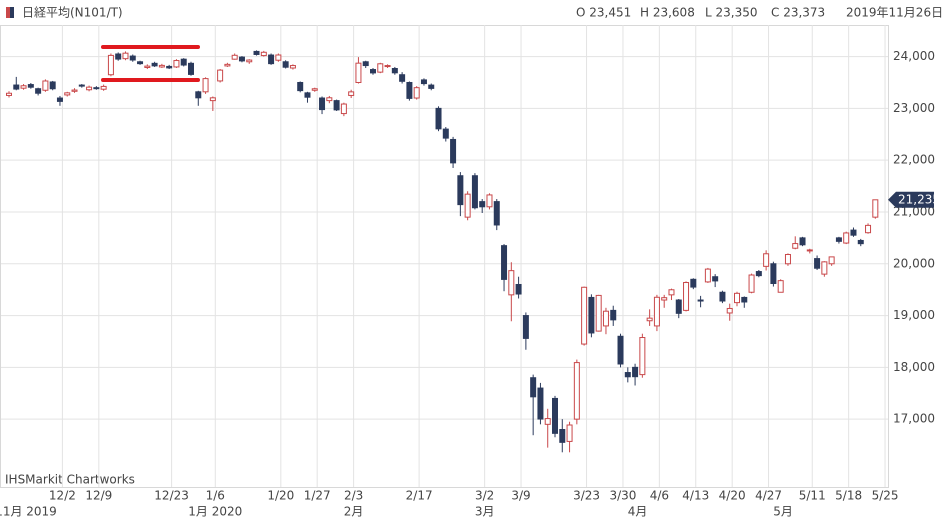 The width and height of the screenshot is (951, 527). I want to click on x-tick-label: 4/27, so click(768, 496).